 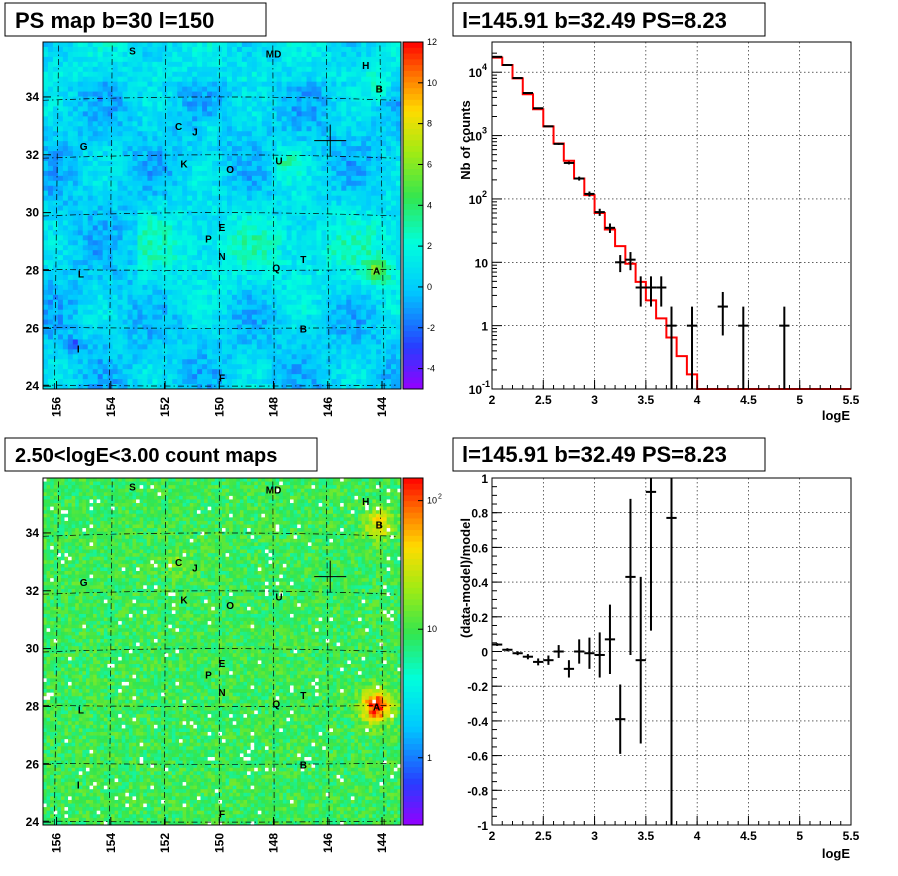 I want to click on count-map-ytick-label: 26, so click(x=33, y=764).